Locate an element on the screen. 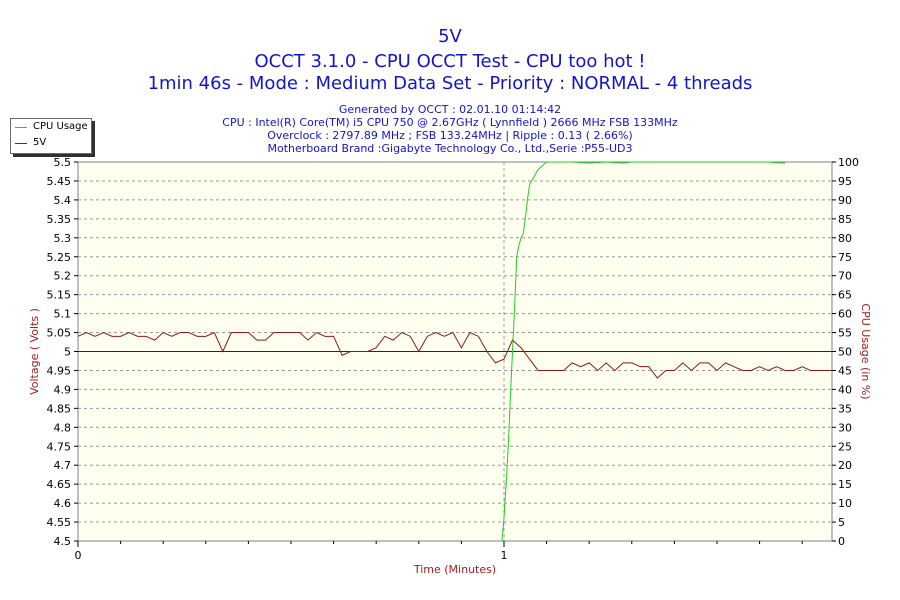 This screenshot has height=600, width=900. y-tick-label: 4.65 is located at coordinates (59, 484).